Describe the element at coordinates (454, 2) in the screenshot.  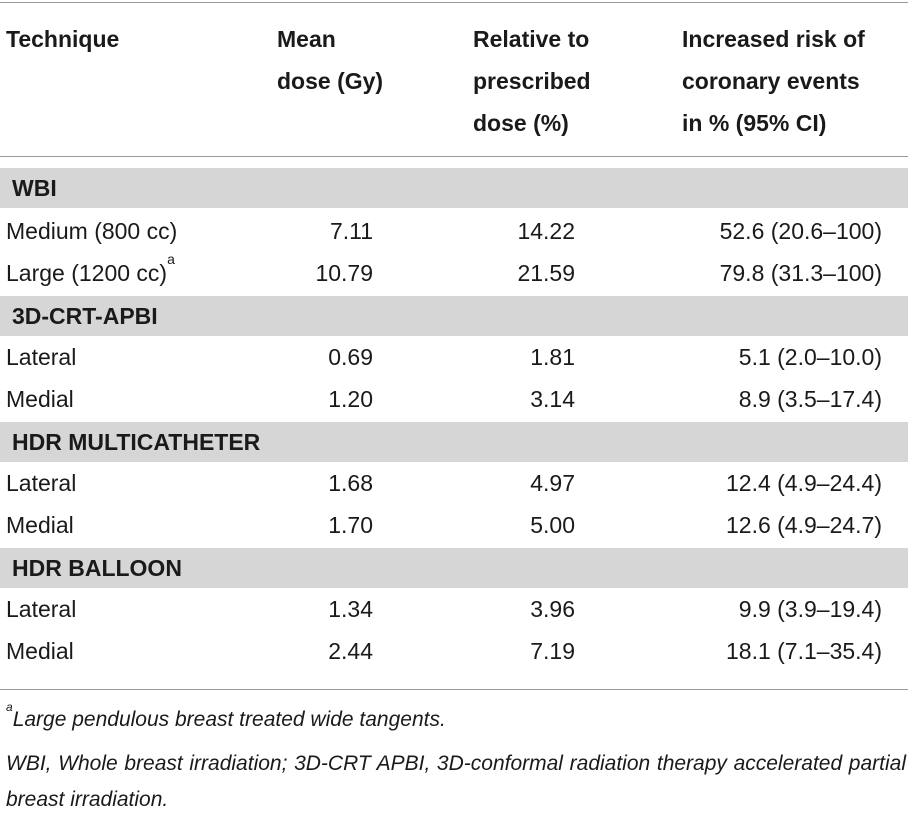
I see `top-rule` at that location.